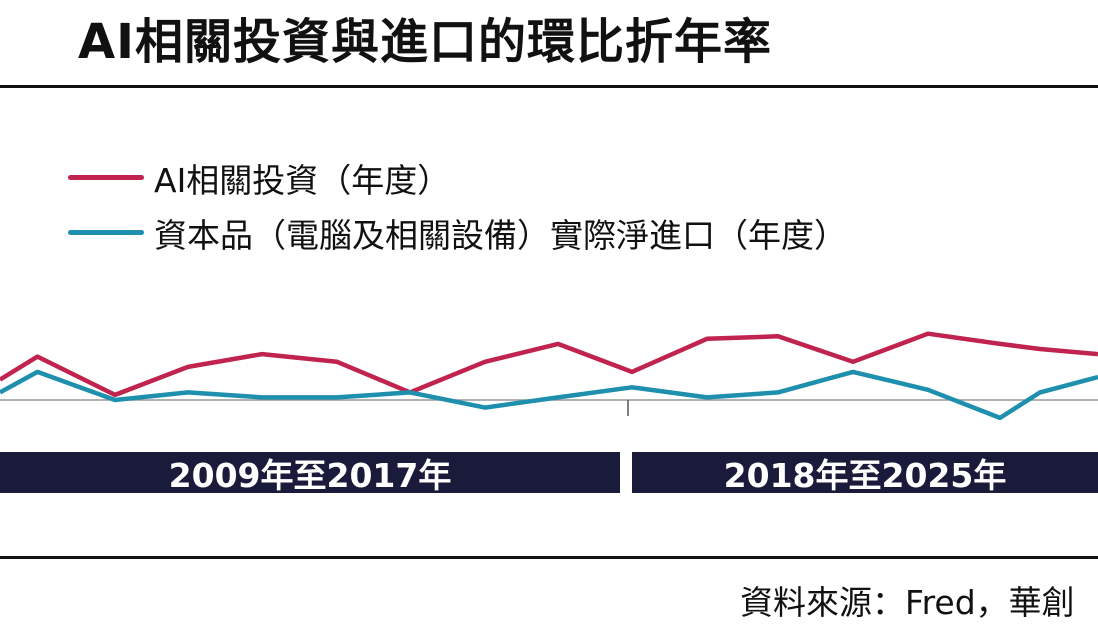  I want to click on series-line-net-imports, so click(549, 395).